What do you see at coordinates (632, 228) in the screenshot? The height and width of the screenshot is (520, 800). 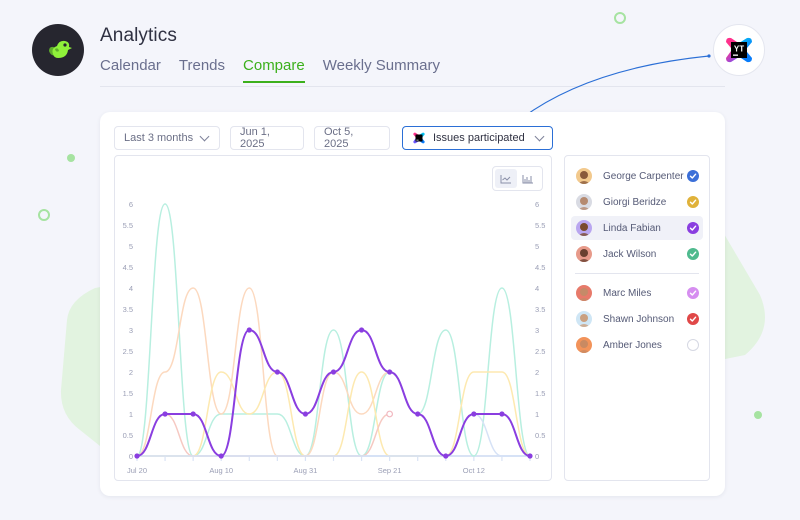 I see `person-name: Linda Fabian` at bounding box center [632, 228].